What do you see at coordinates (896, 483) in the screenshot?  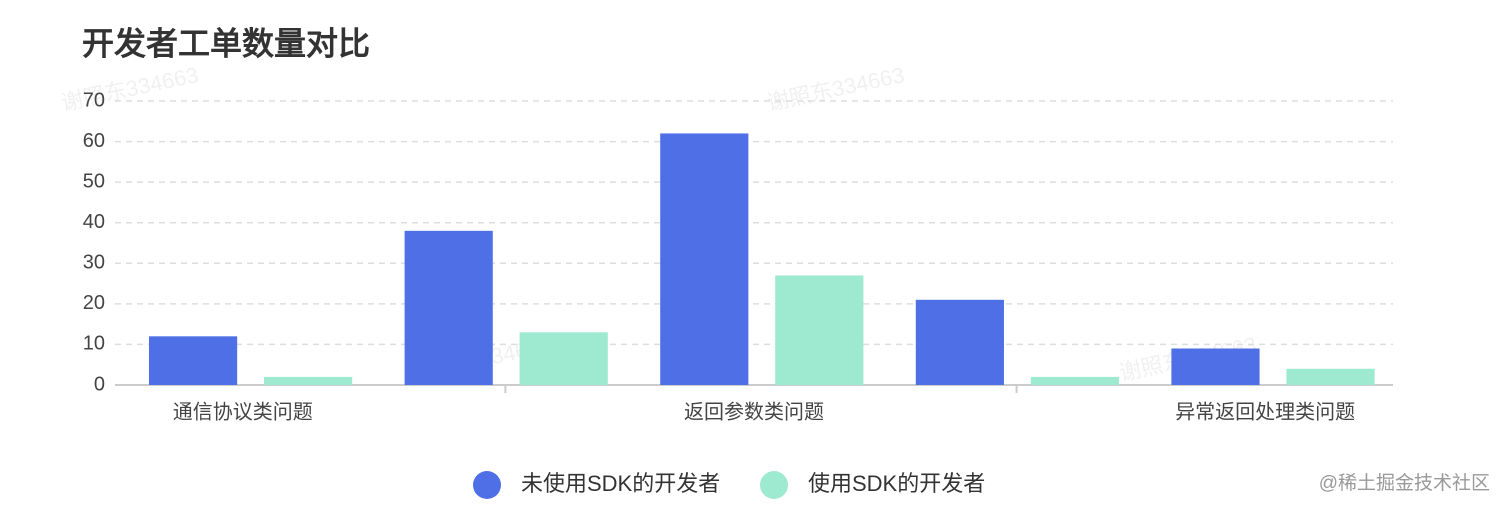 I see `legend-label: 使用SDK的开发者` at bounding box center [896, 483].